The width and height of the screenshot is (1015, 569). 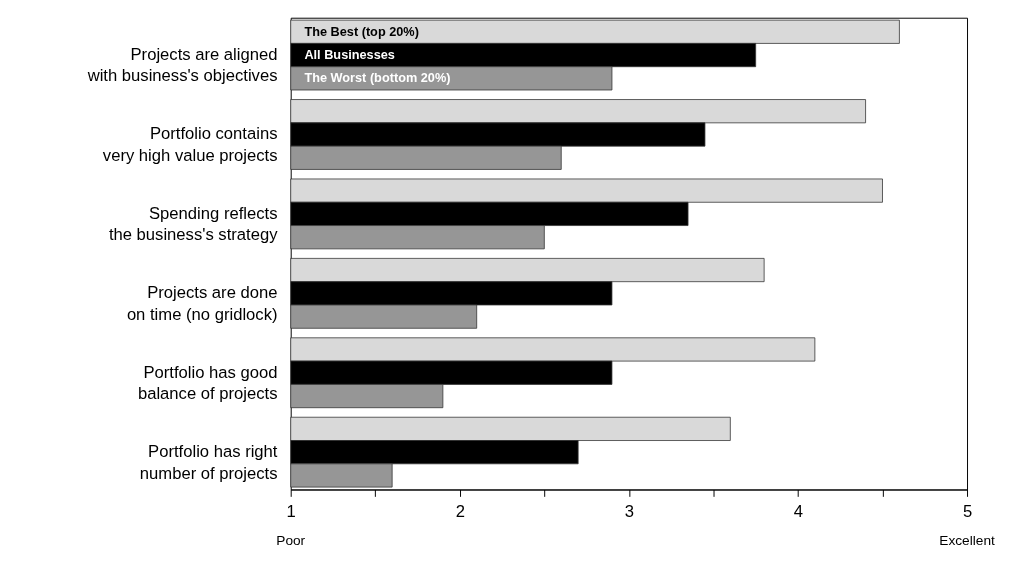 What do you see at coordinates (208, 462) in the screenshot?
I see `y-tick-label: Portfolio has right number of projects` at bounding box center [208, 462].